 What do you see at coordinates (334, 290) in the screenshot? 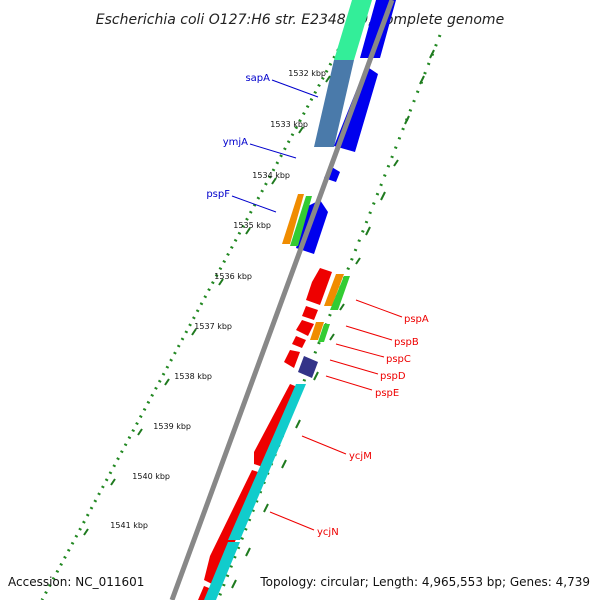
I see `orange-cds-b` at bounding box center [334, 290].